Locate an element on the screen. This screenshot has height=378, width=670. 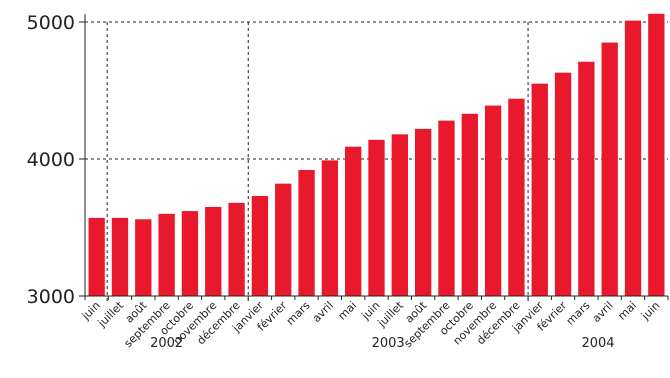
year-labels: 2002 2003 2004 is located at coordinates (382, 343).